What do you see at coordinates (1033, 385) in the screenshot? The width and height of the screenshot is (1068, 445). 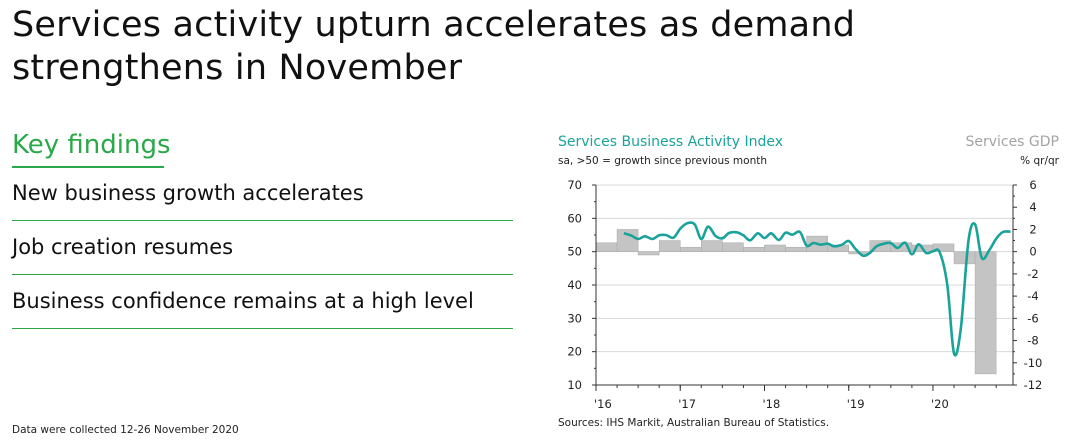 I see `right-tick-label: -12` at bounding box center [1033, 385].